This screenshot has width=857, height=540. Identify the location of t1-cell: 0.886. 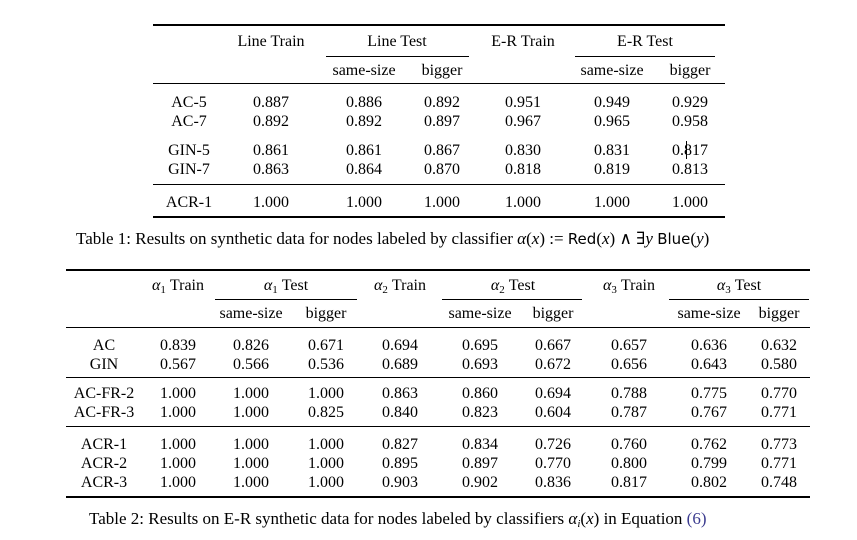
(364, 102).